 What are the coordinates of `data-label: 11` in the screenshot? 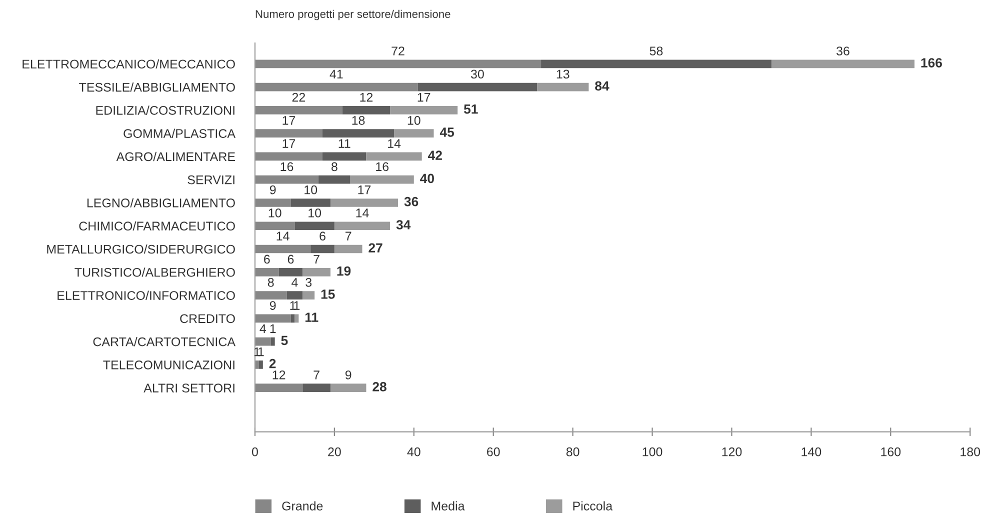 It's located at (344, 143).